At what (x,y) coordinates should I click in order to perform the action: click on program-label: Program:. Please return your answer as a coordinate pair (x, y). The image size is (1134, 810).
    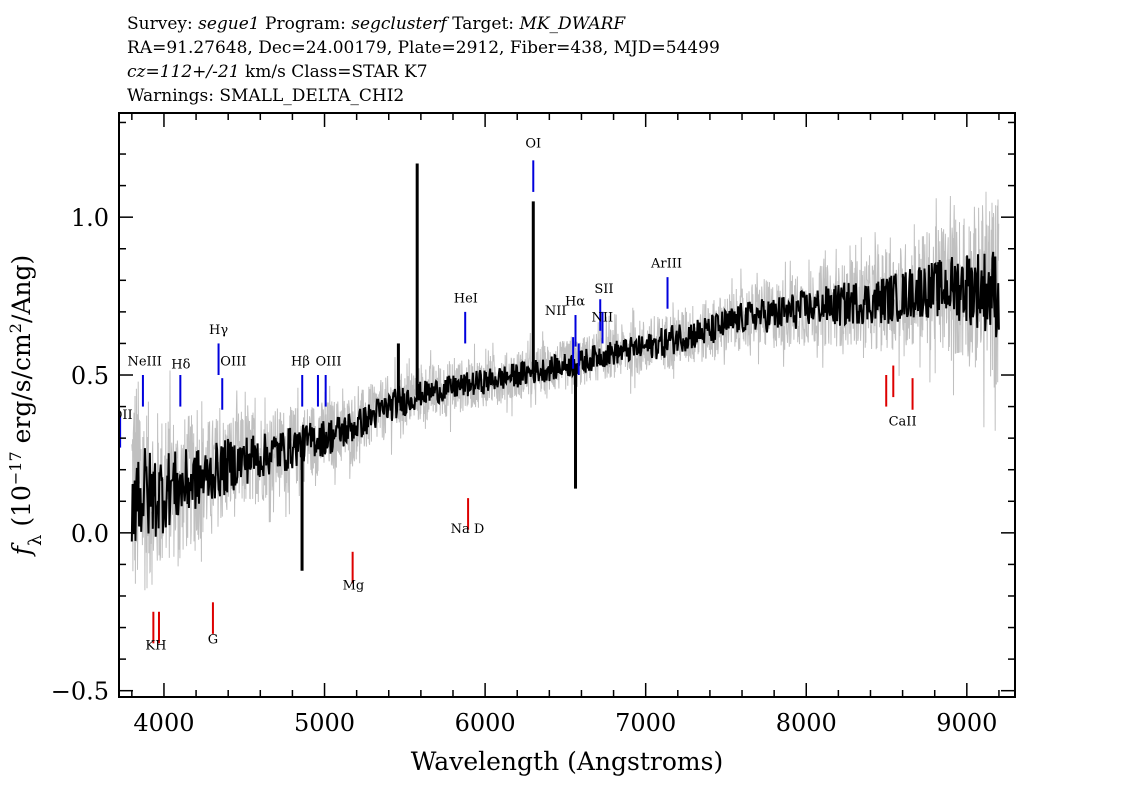
    Looking at the image, I should click on (305, 24).